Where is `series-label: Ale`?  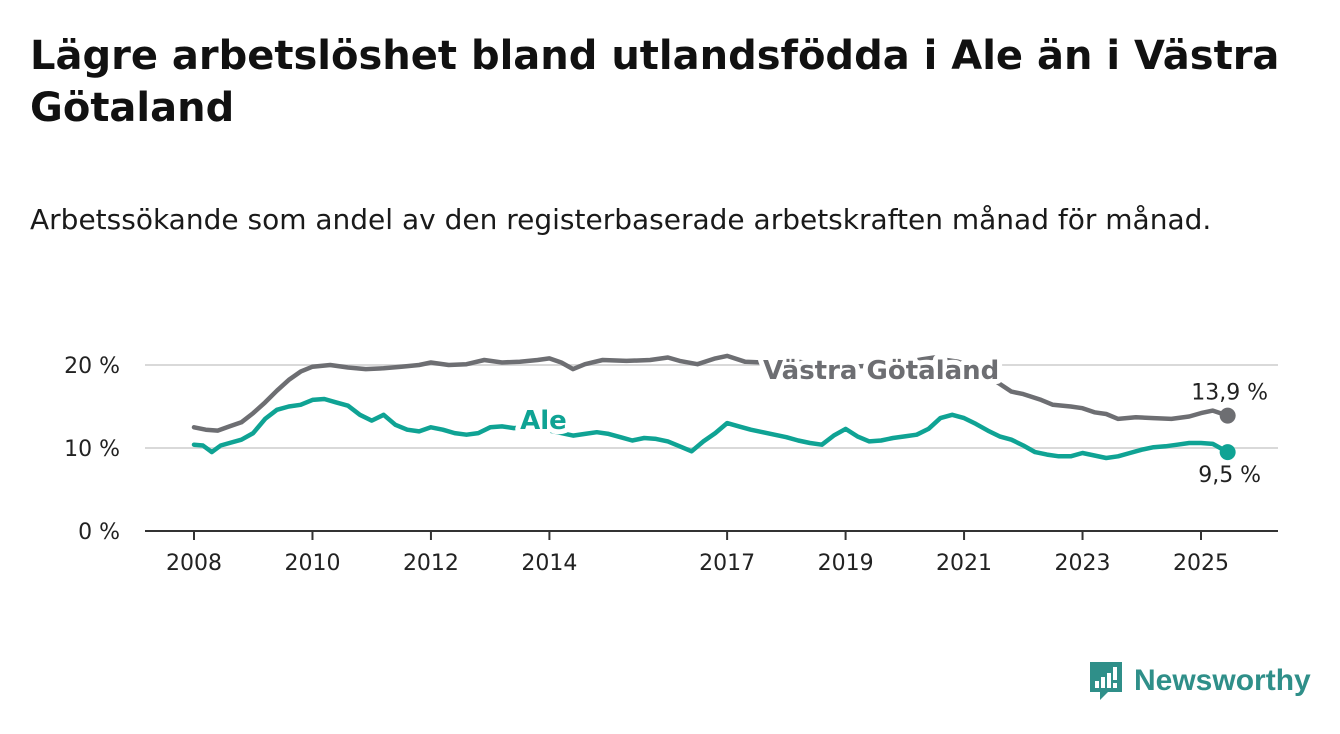 series-label: Ale is located at coordinates (543, 421).